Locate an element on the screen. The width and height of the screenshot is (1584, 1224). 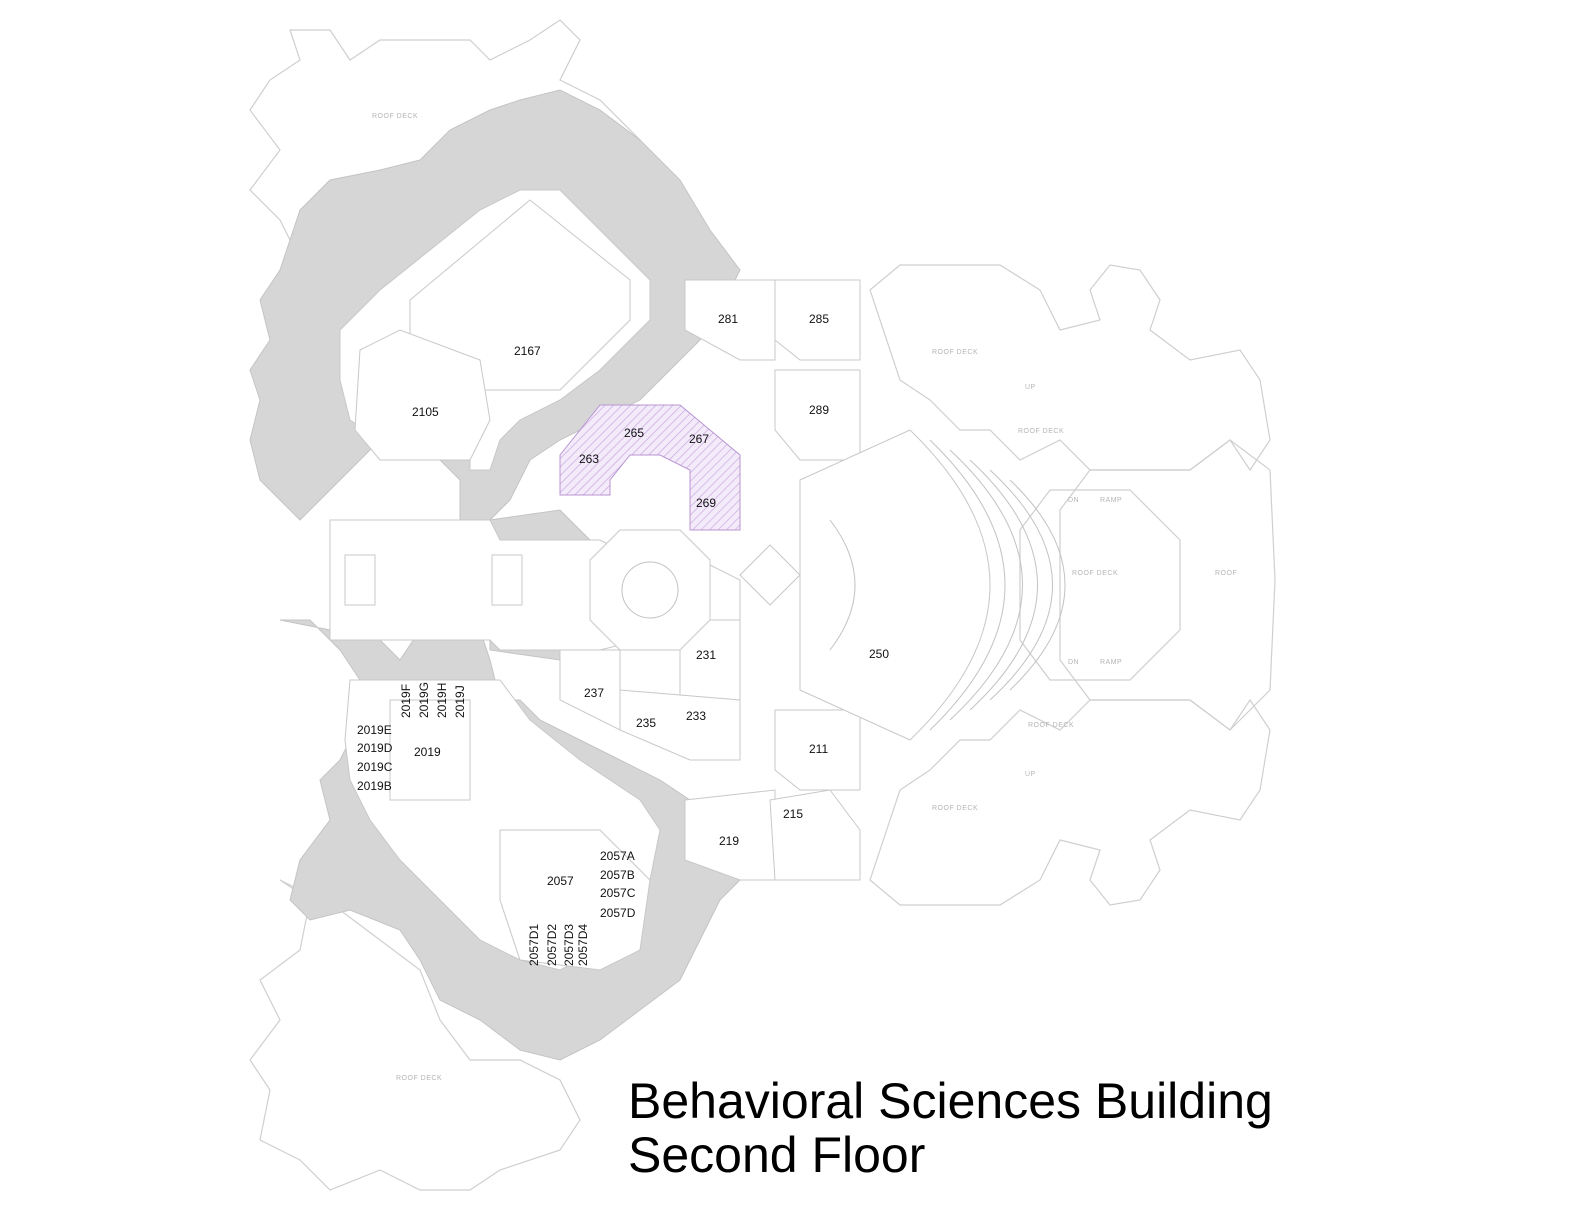
roof-east is located at coordinates (1167, 585).